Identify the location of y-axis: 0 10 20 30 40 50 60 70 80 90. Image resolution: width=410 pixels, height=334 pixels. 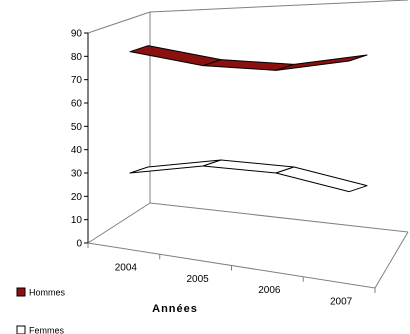
(79, 139).